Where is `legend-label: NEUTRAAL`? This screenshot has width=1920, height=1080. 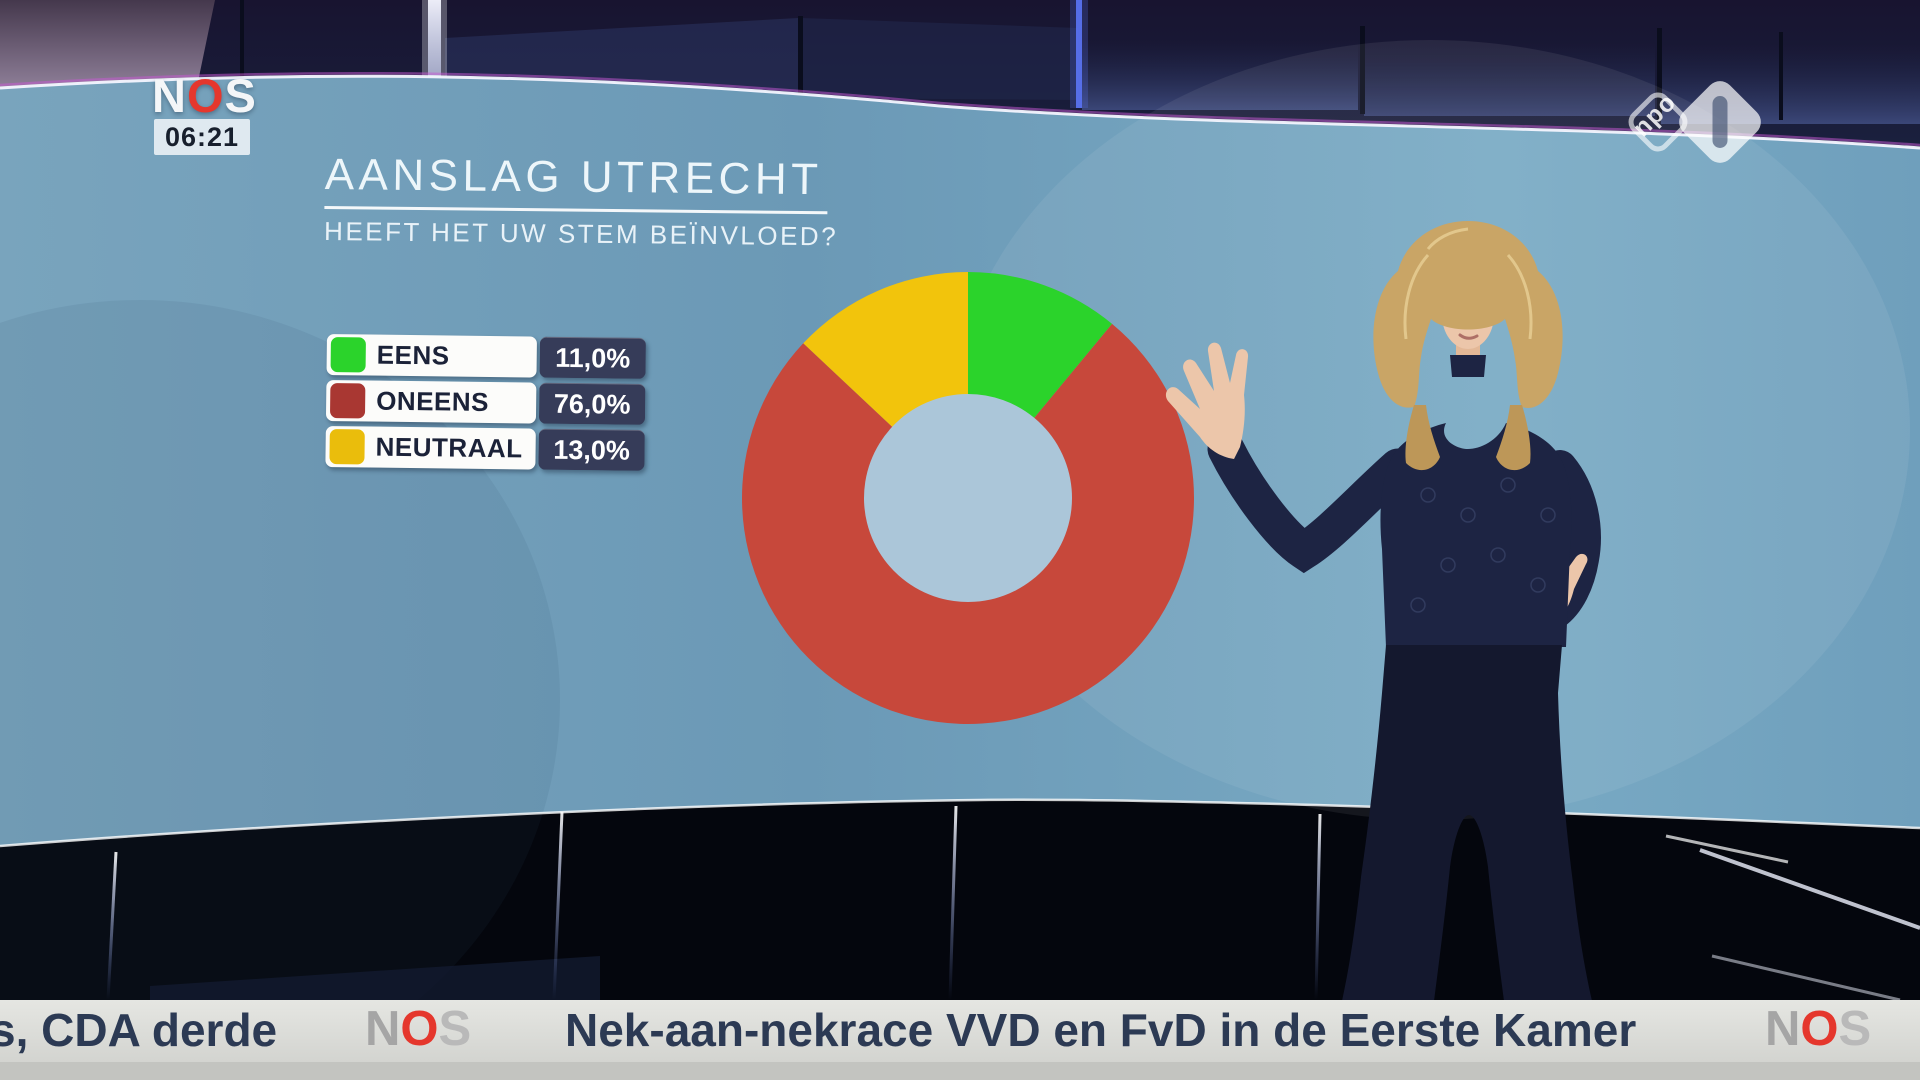 legend-label: NEUTRAAL is located at coordinates (449, 447).